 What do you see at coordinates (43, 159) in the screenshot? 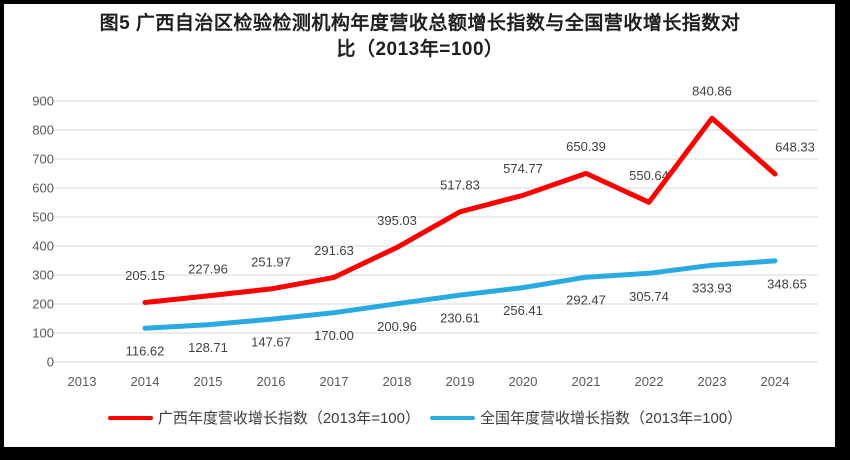
I see `y-tick-label: 700` at bounding box center [43, 159].